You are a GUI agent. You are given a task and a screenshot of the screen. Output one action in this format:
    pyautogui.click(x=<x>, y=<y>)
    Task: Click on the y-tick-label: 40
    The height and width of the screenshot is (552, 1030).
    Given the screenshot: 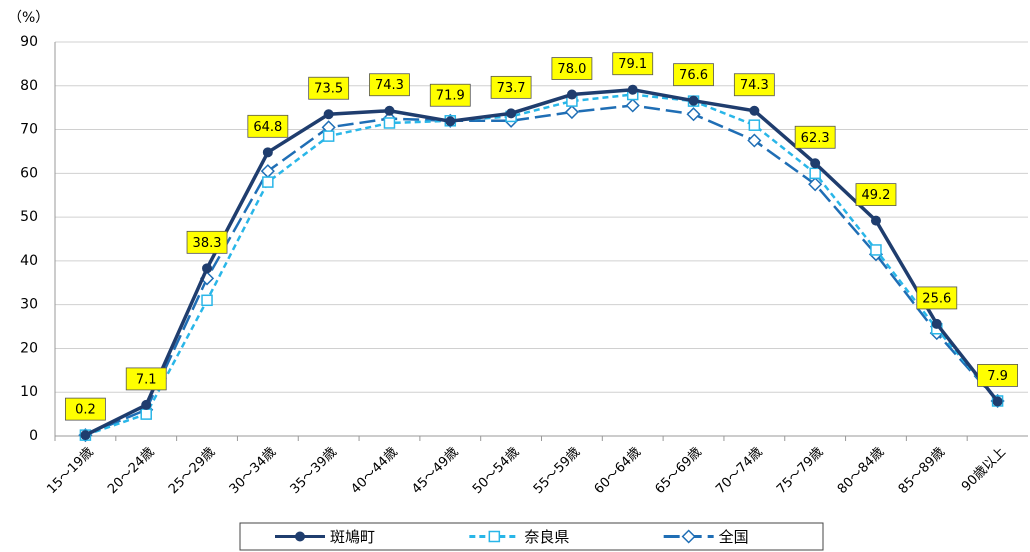 What is the action you would take?
    pyautogui.click(x=29, y=261)
    